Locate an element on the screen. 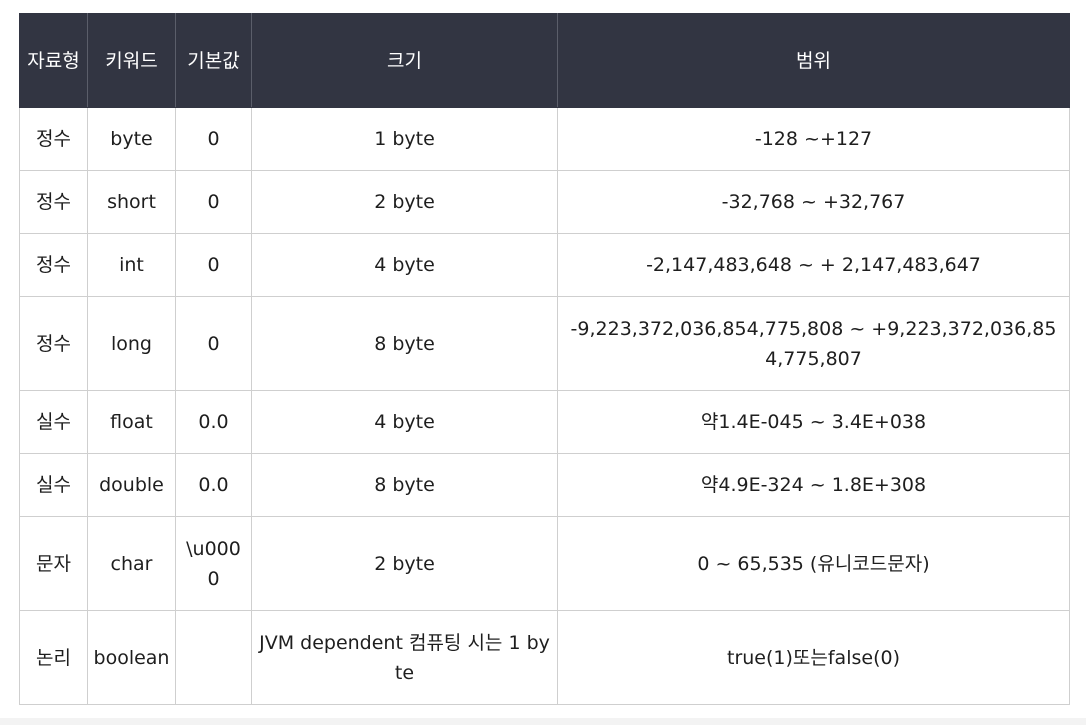 This screenshot has width=1086, height=725. cell-range: -32,768 ~ +32,767 is located at coordinates (813, 202).